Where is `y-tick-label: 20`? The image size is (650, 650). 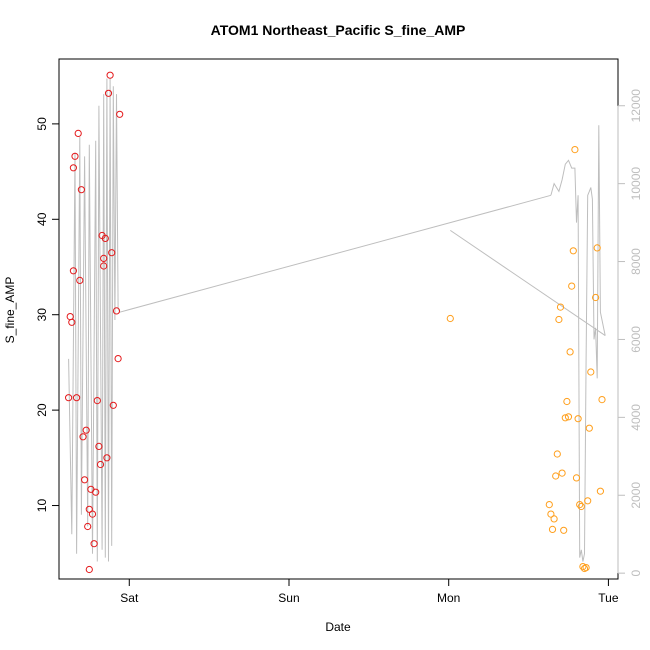 y-tick-label: 20 is located at coordinates (42, 410).